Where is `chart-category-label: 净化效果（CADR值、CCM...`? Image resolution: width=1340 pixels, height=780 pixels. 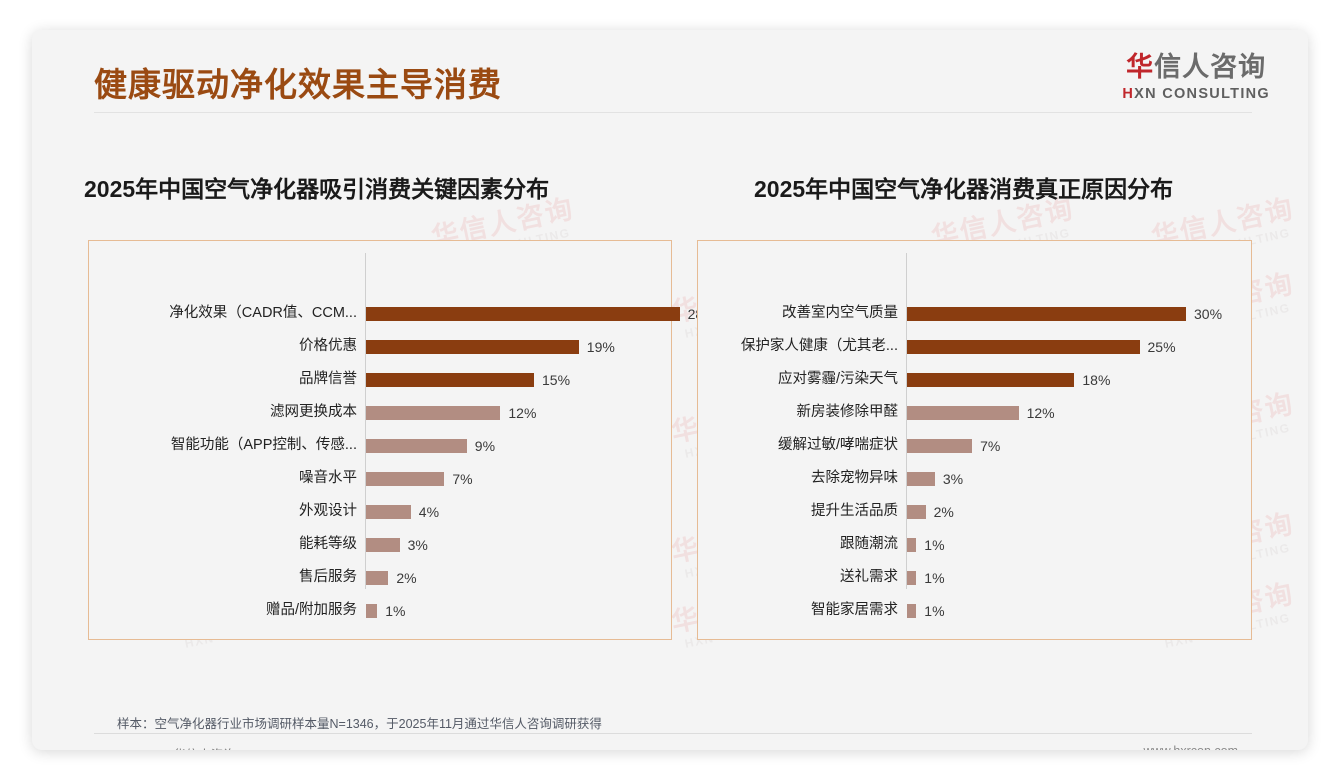 chart-category-label: 净化效果（CADR值、CCM... is located at coordinates (263, 313).